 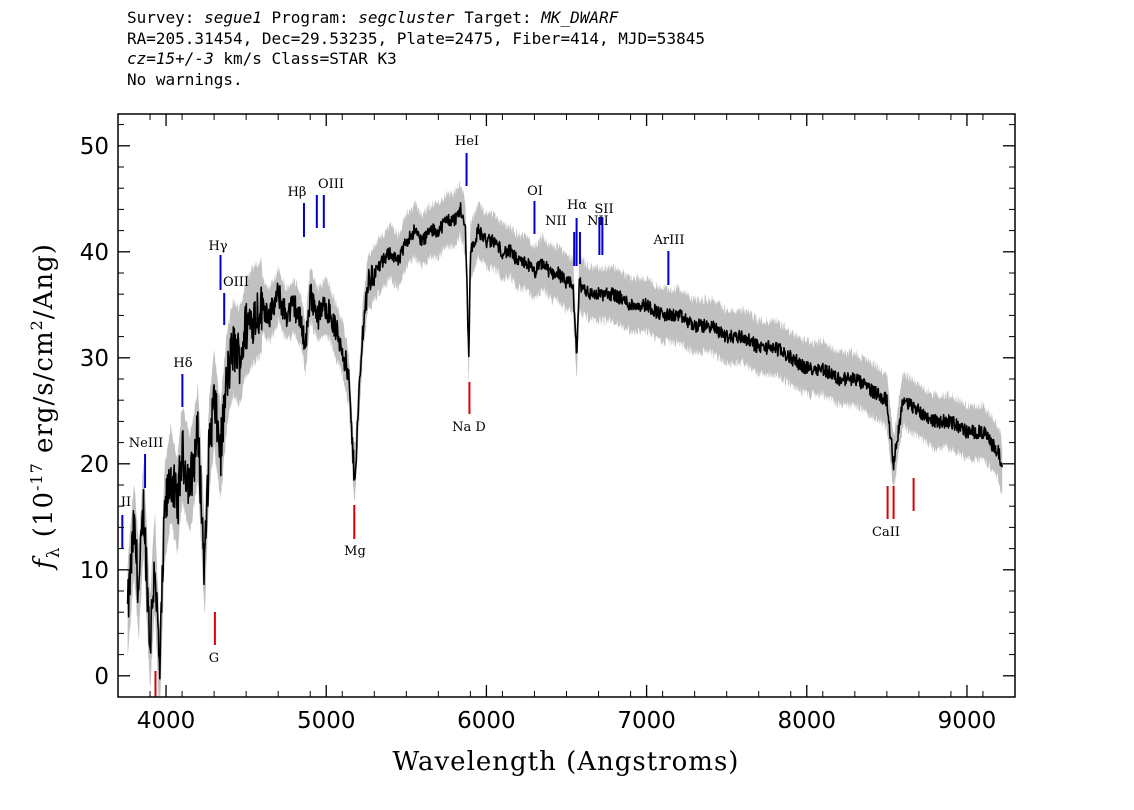 I want to click on absorption-line-label: Mg, so click(x=355, y=551).